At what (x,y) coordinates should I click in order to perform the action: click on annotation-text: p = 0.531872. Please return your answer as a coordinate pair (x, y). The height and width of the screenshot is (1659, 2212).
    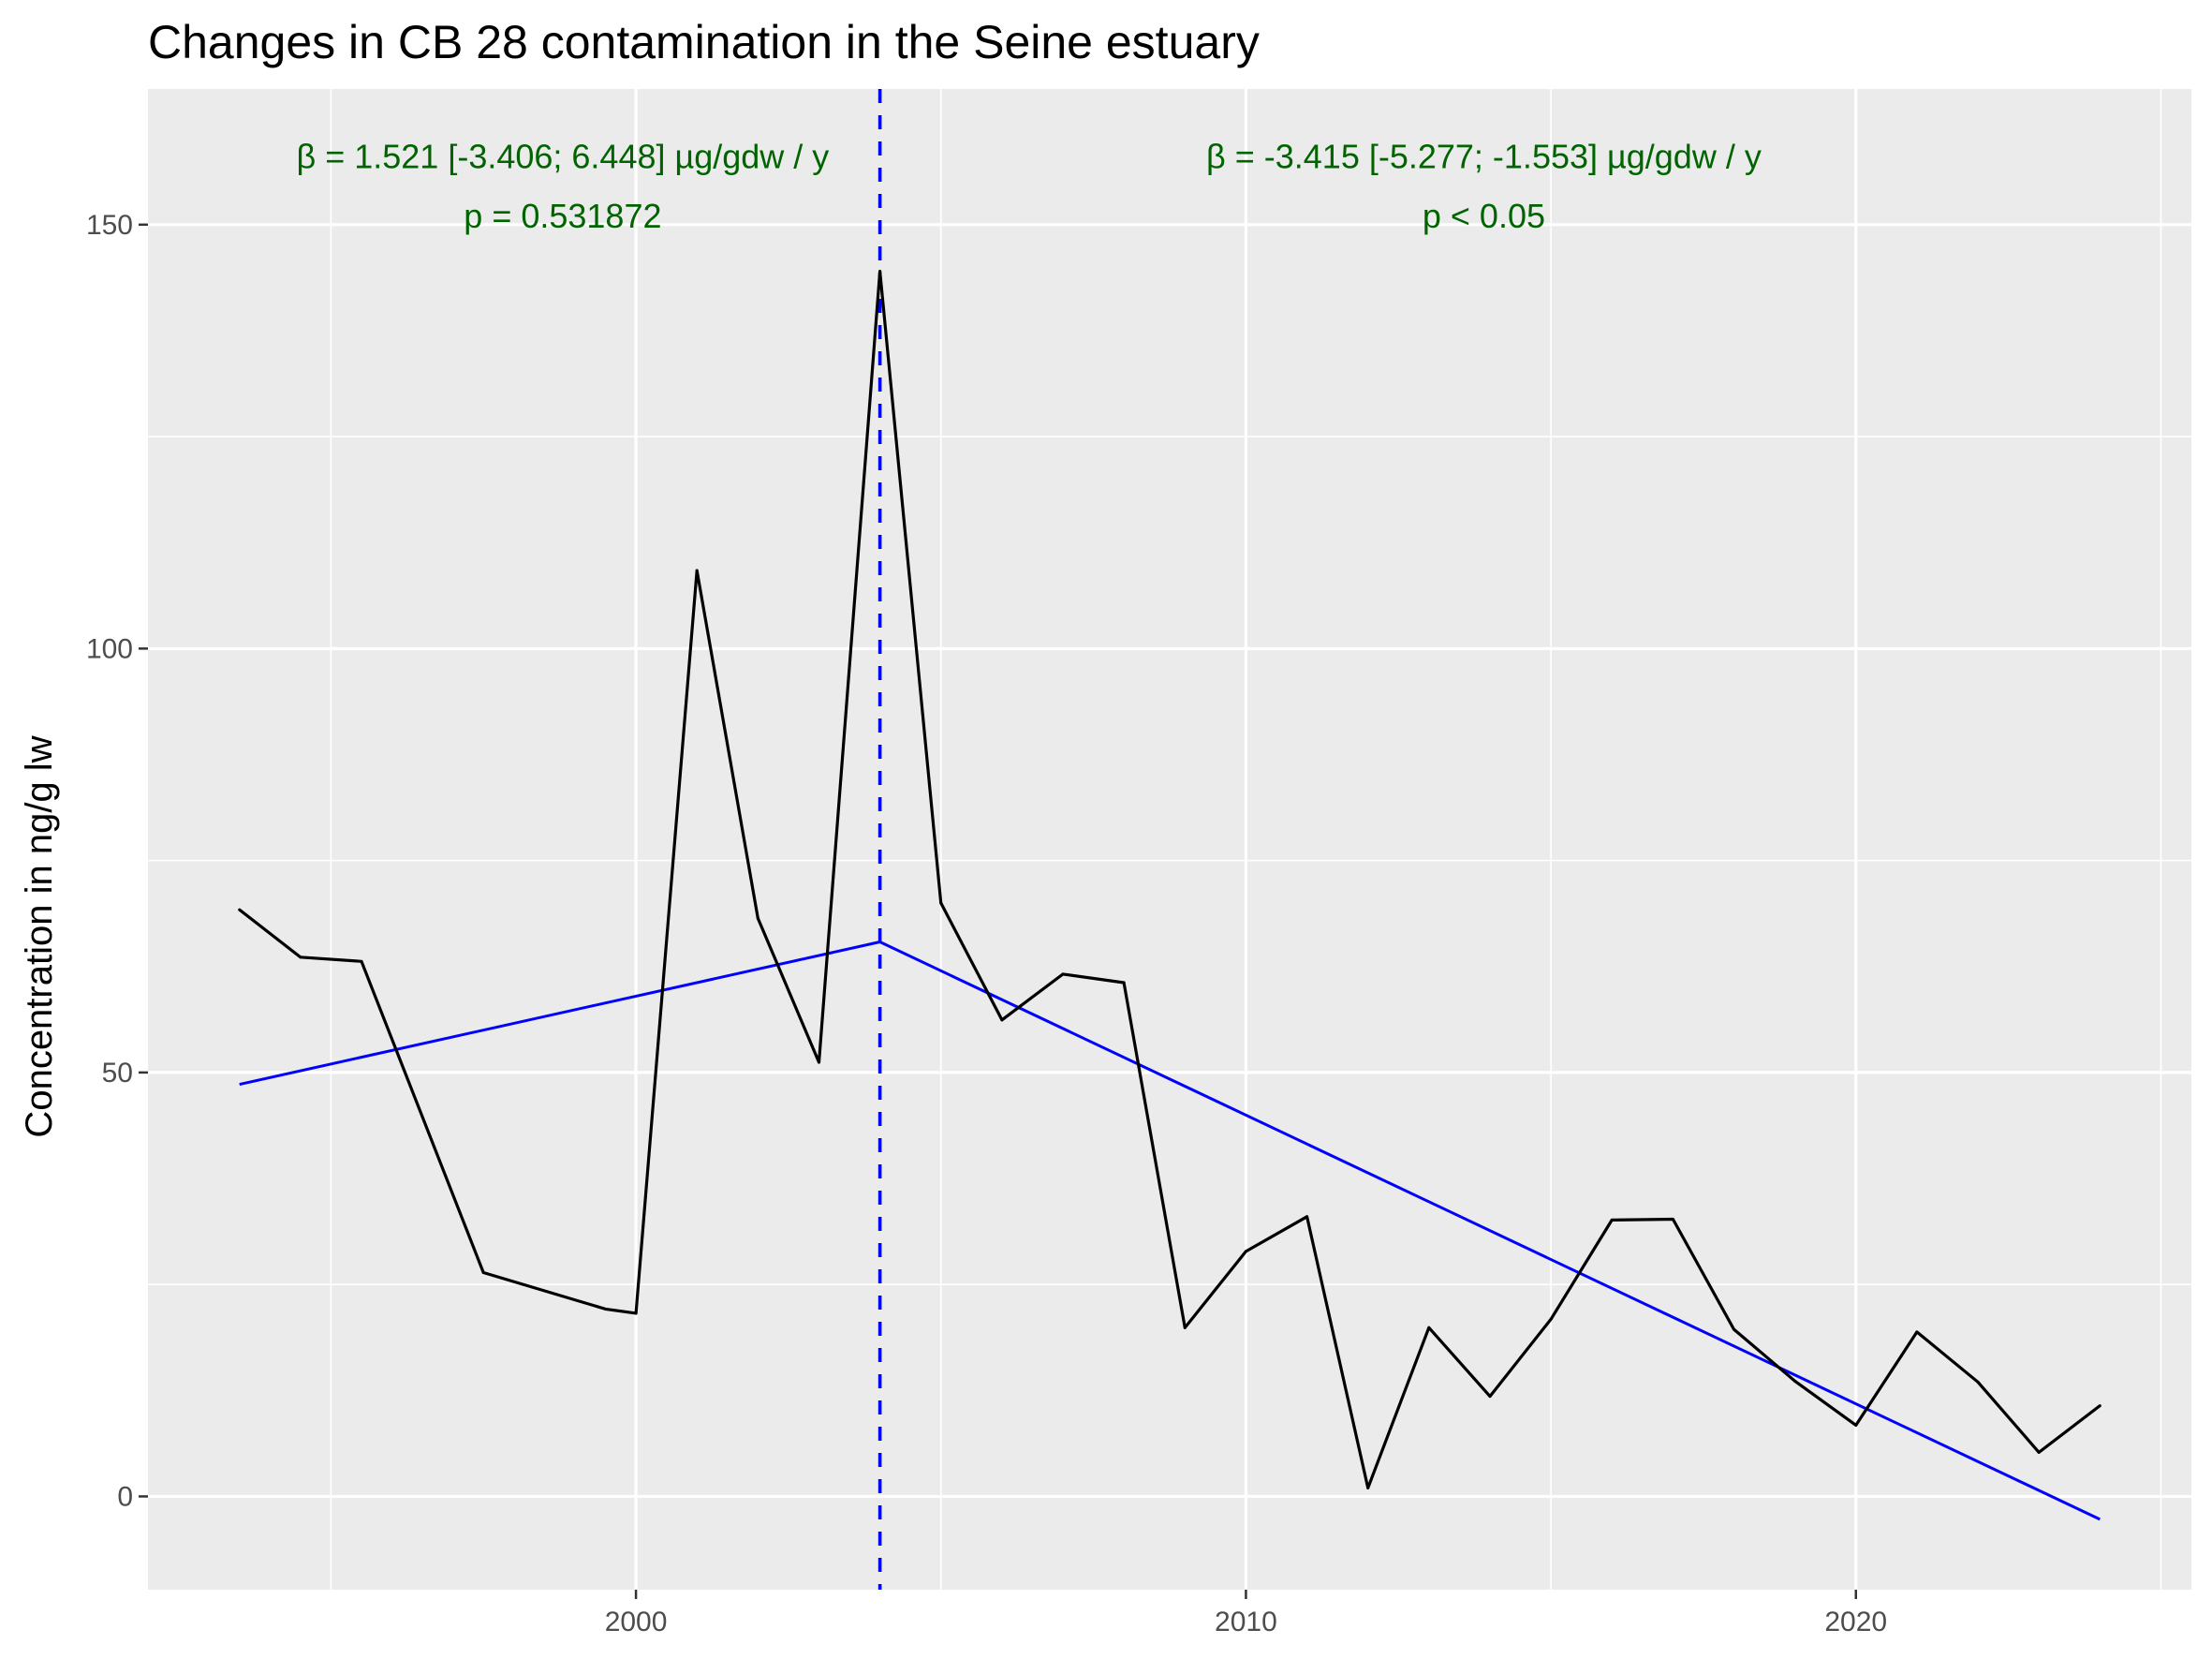
    Looking at the image, I should click on (562, 216).